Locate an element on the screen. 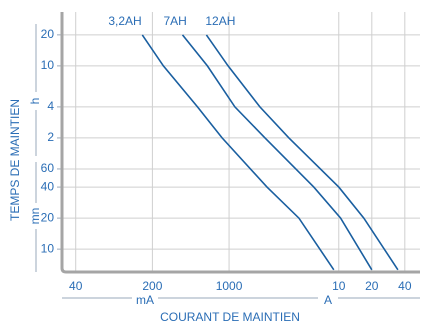  y-unit-label: mn is located at coordinates (35, 216).